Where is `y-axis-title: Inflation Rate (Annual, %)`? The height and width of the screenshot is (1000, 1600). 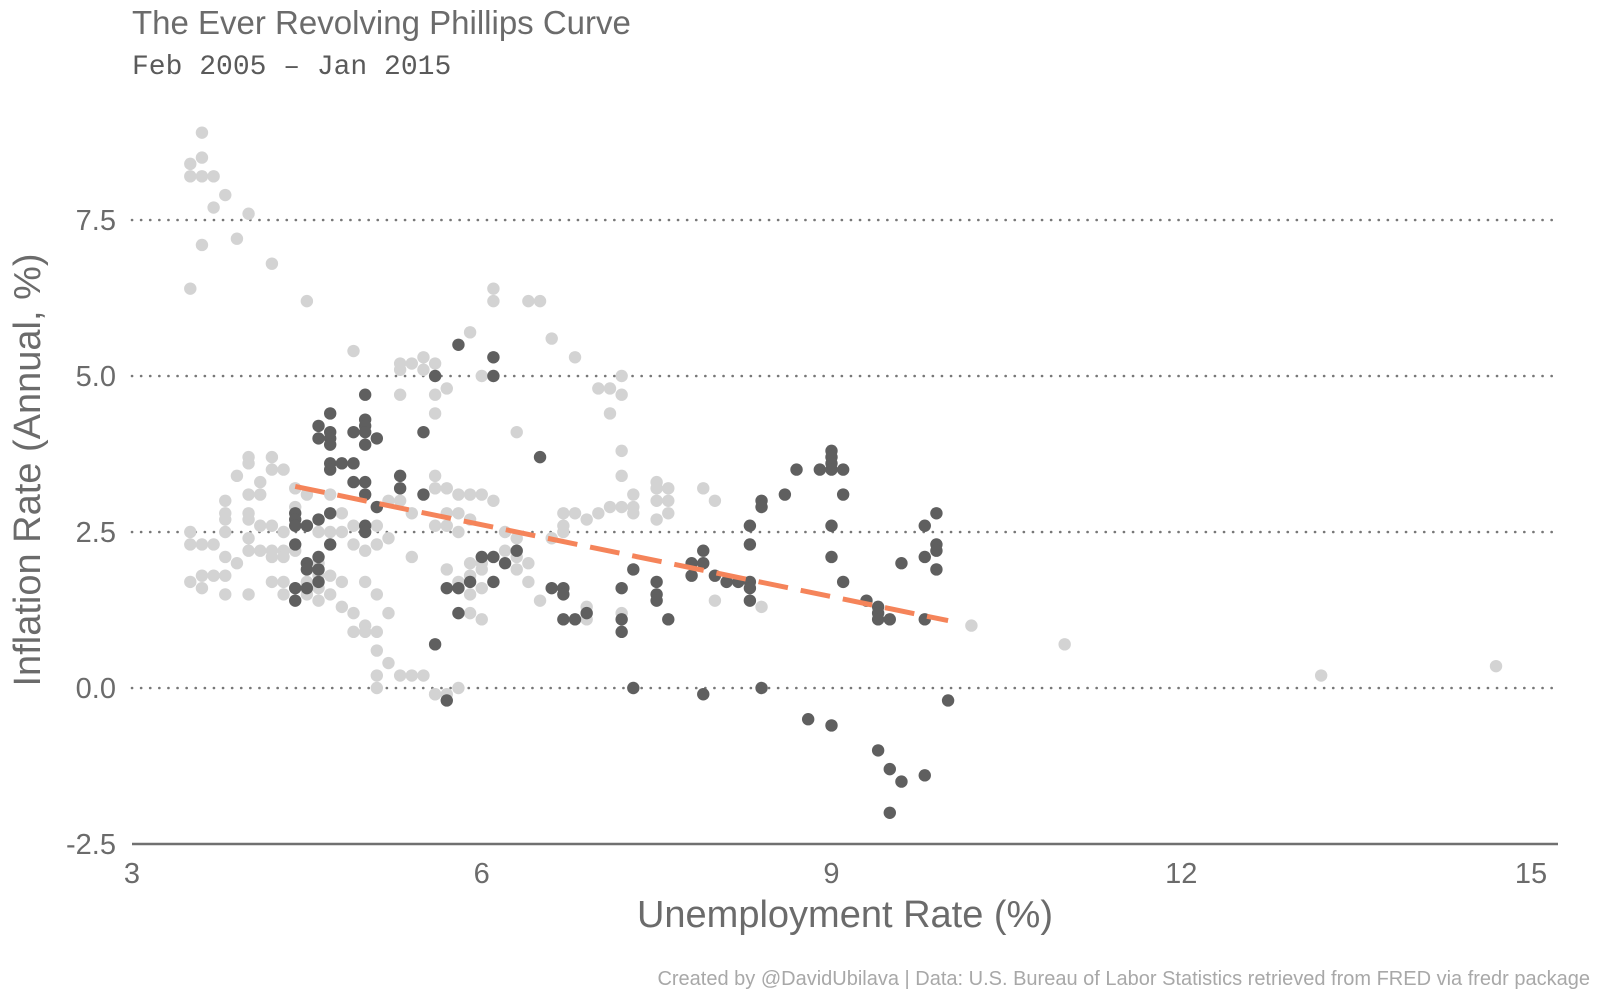 y-axis-title: Inflation Rate (Annual, %) is located at coordinates (28, 469).